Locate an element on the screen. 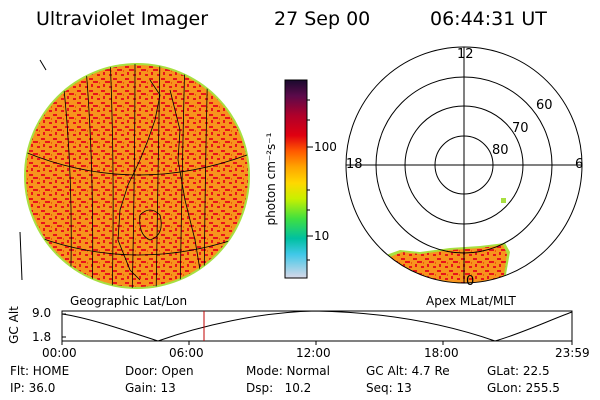  lat-label-70: 70 is located at coordinates (520, 128).